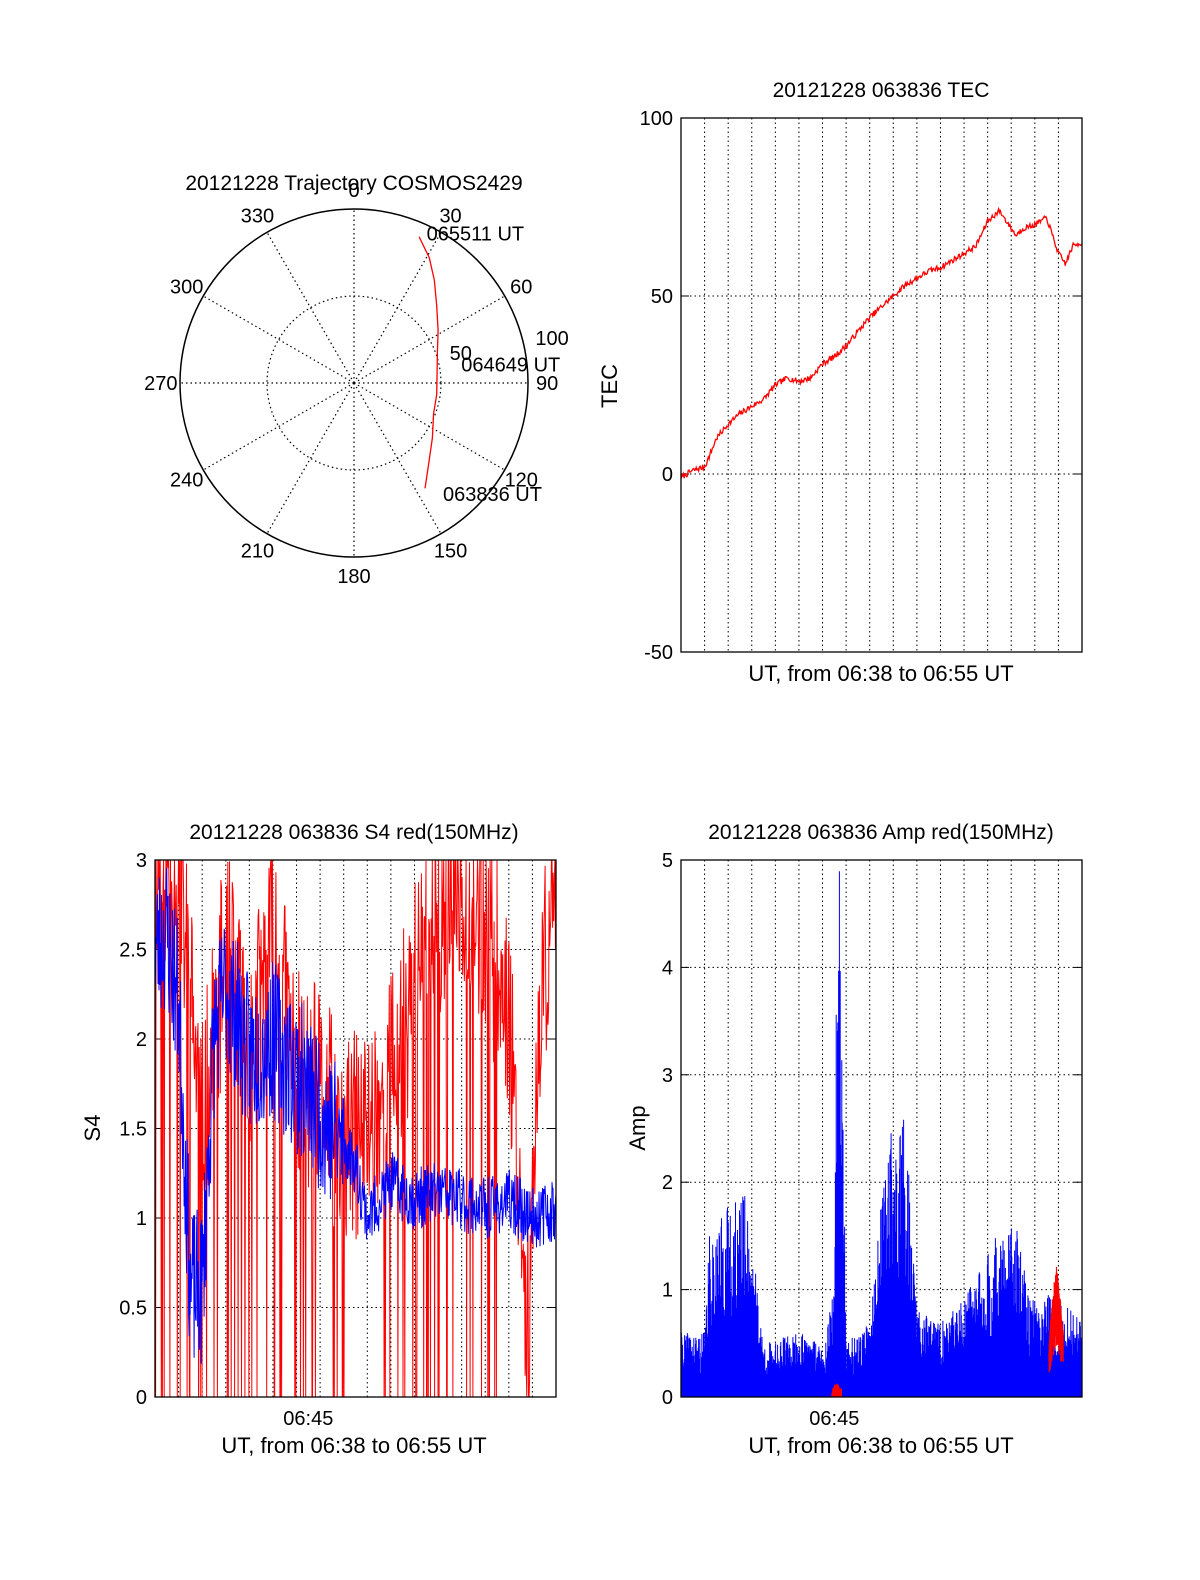 Image resolution: width=1200 pixels, height=1580 pixels. What do you see at coordinates (521, 287) in the screenshot?
I see `azimuth-label: 60` at bounding box center [521, 287].